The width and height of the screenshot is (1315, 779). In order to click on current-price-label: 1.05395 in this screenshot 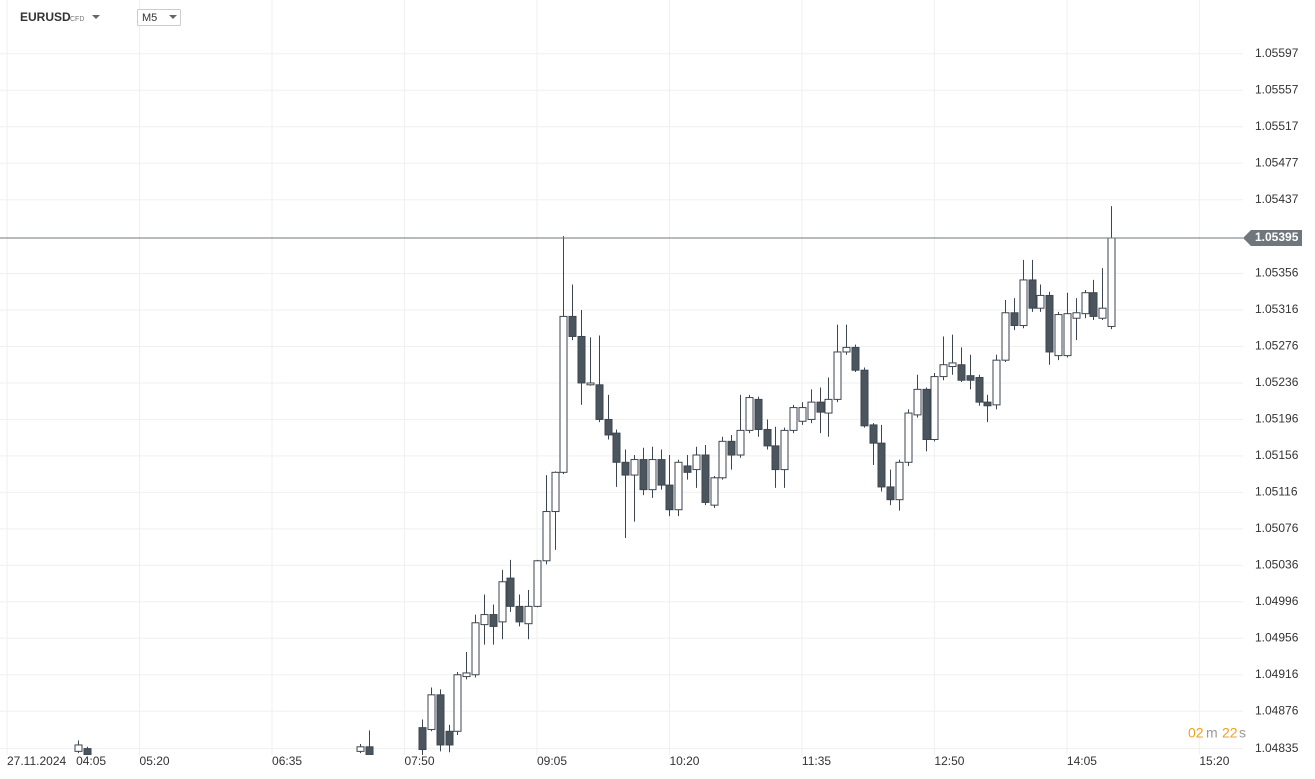, I will do `click(1277, 237)`.